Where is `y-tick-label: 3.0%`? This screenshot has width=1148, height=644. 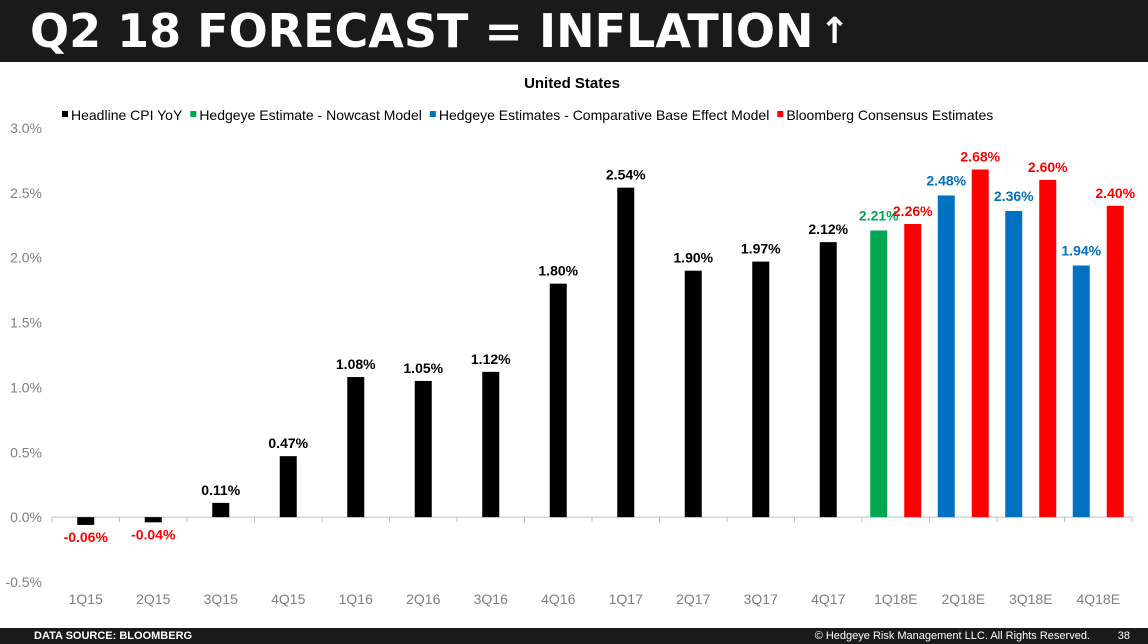
y-tick-label: 3.0% is located at coordinates (26, 128).